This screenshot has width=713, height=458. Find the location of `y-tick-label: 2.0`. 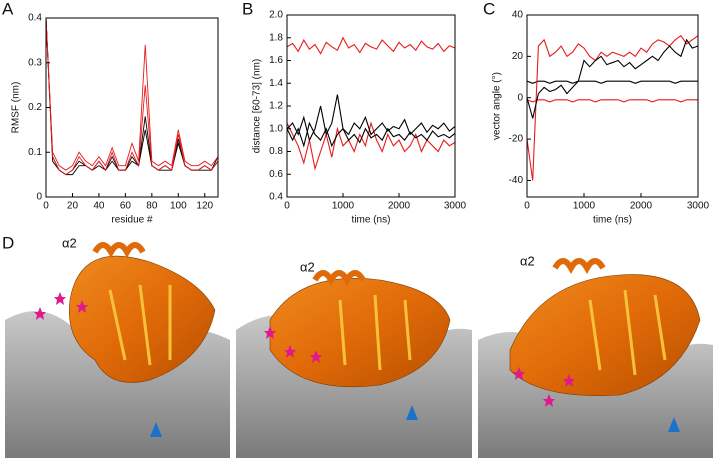

y-tick-label: 2.0 is located at coordinates (276, 15).